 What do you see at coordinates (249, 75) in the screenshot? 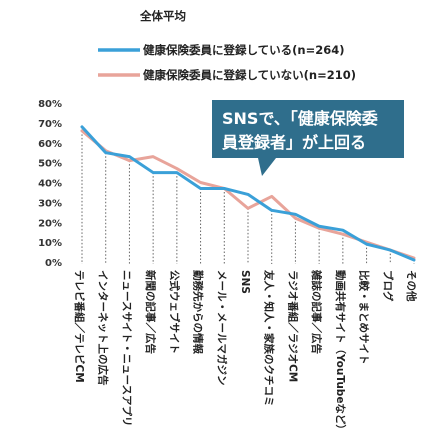
I see `legend-label-not-registered: 健康保険委員に登録していない(n=210)` at bounding box center [249, 75].